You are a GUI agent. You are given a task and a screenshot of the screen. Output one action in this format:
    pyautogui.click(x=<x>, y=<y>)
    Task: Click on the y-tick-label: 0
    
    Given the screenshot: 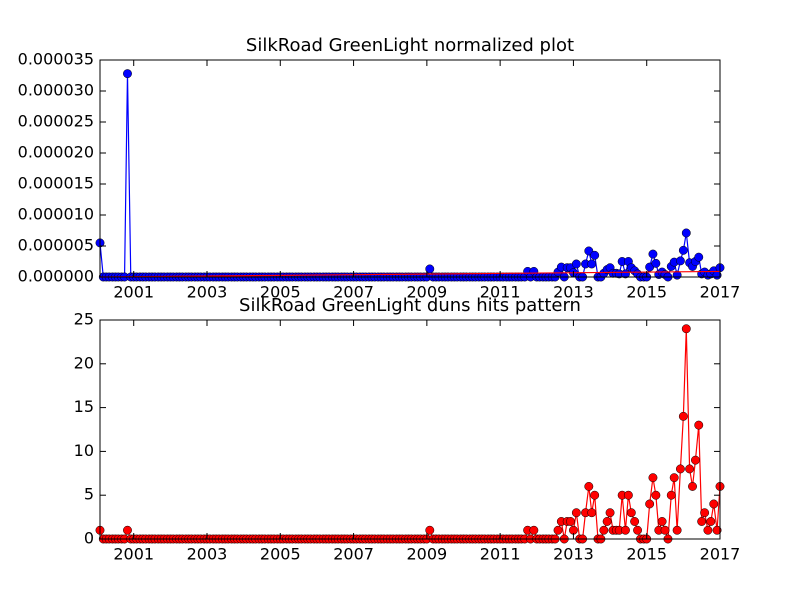 What is the action you would take?
    pyautogui.click(x=89, y=538)
    